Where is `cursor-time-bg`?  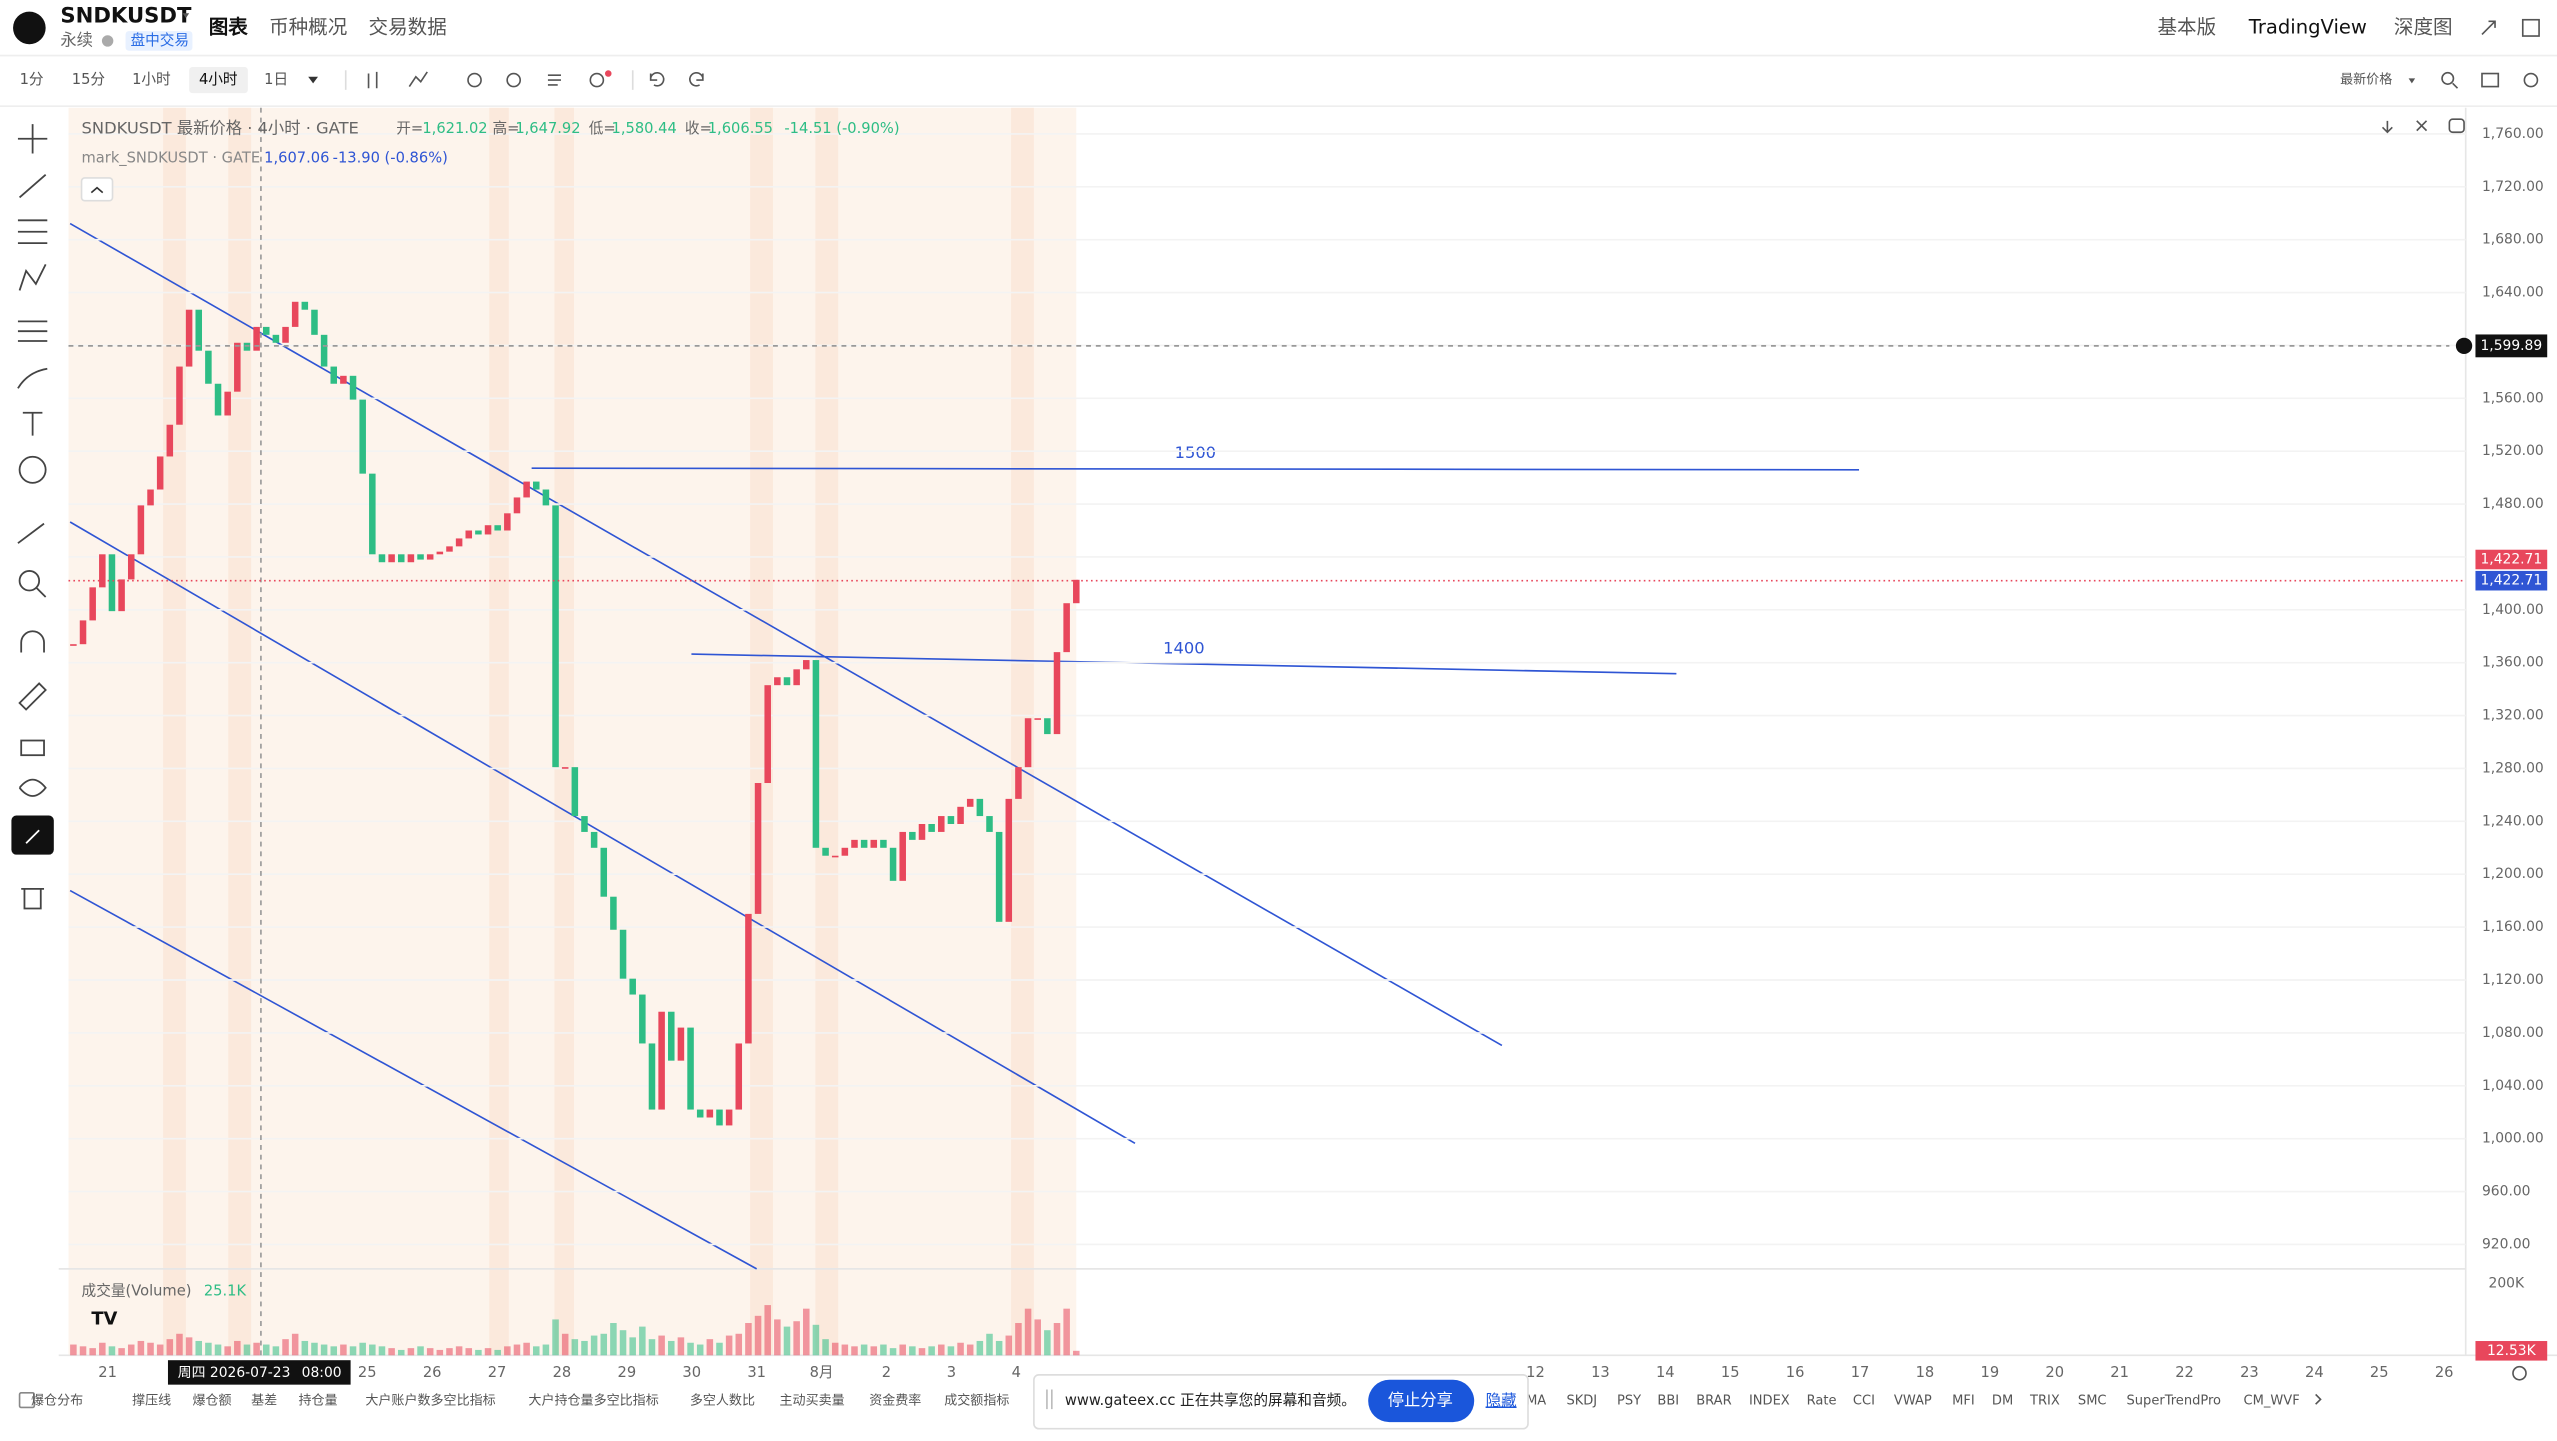 cursor-time-bg is located at coordinates (259, 1372).